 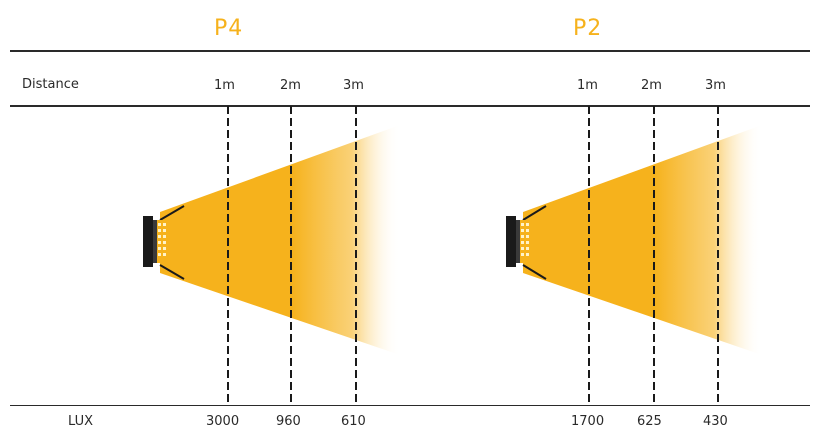 What do you see at coordinates (288, 421) in the screenshot?
I see `p4-lux-2m: 960` at bounding box center [288, 421].